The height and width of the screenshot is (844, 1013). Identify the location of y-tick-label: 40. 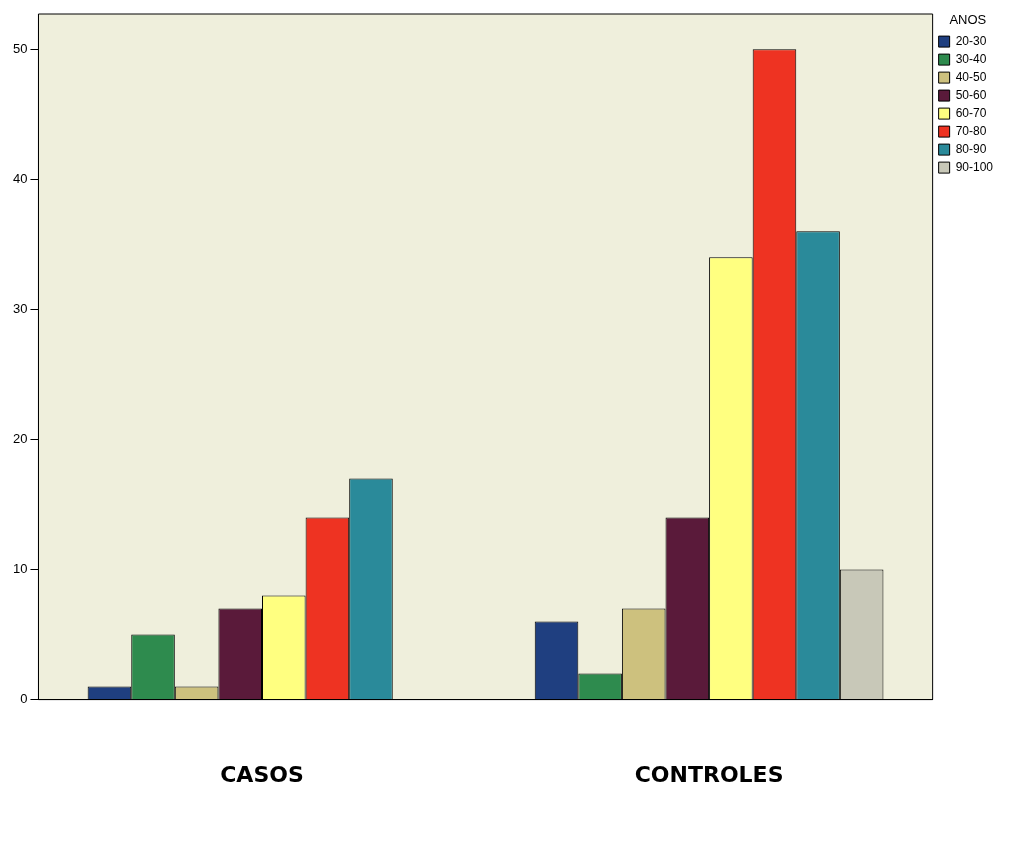
(20, 178).